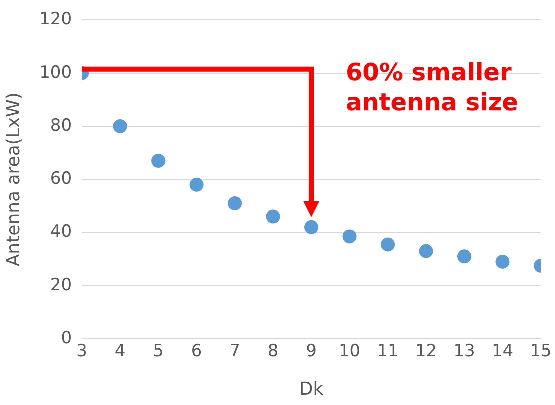 This screenshot has width=555, height=405. I want to click on y-tick-label: 20, so click(61, 285).